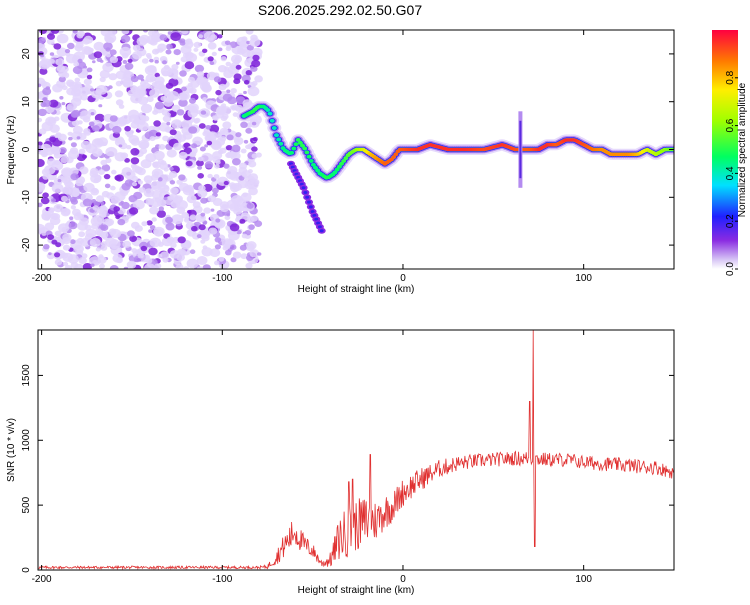 The height and width of the screenshot is (605, 750). I want to click on x-tick-label: 100, so click(583, 278).